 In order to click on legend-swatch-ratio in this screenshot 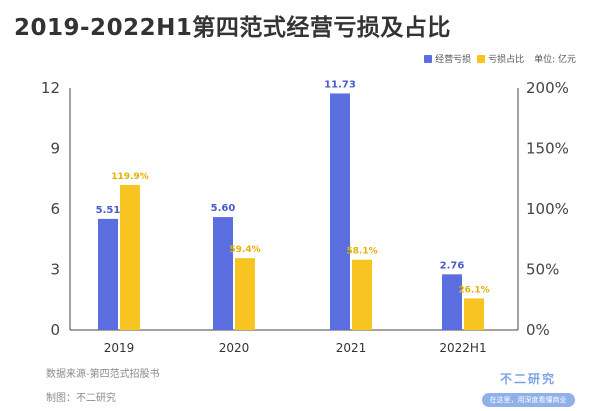, I will do `click(481, 58)`.